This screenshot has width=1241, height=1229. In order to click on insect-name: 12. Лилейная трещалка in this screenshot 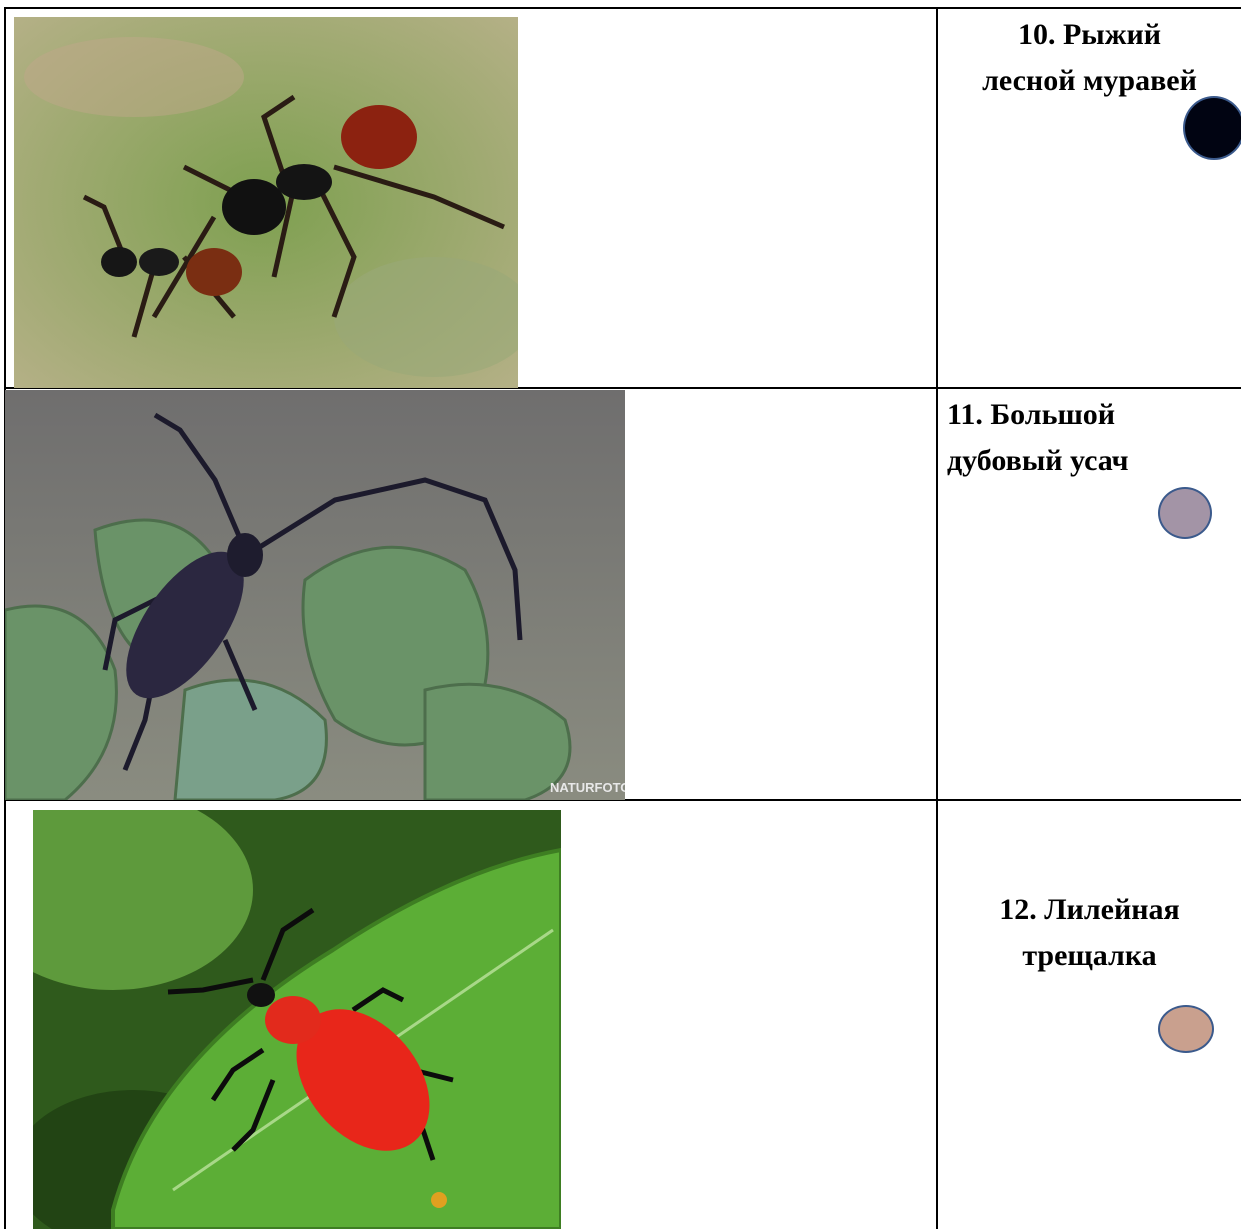, I will do `click(1089, 933)`.